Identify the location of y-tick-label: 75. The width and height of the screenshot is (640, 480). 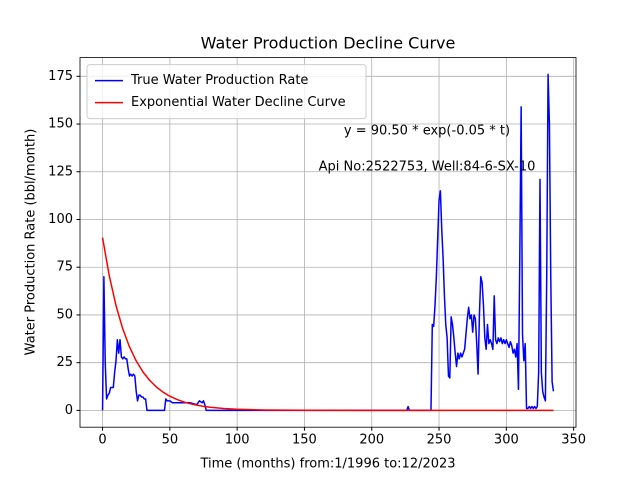
(64, 267).